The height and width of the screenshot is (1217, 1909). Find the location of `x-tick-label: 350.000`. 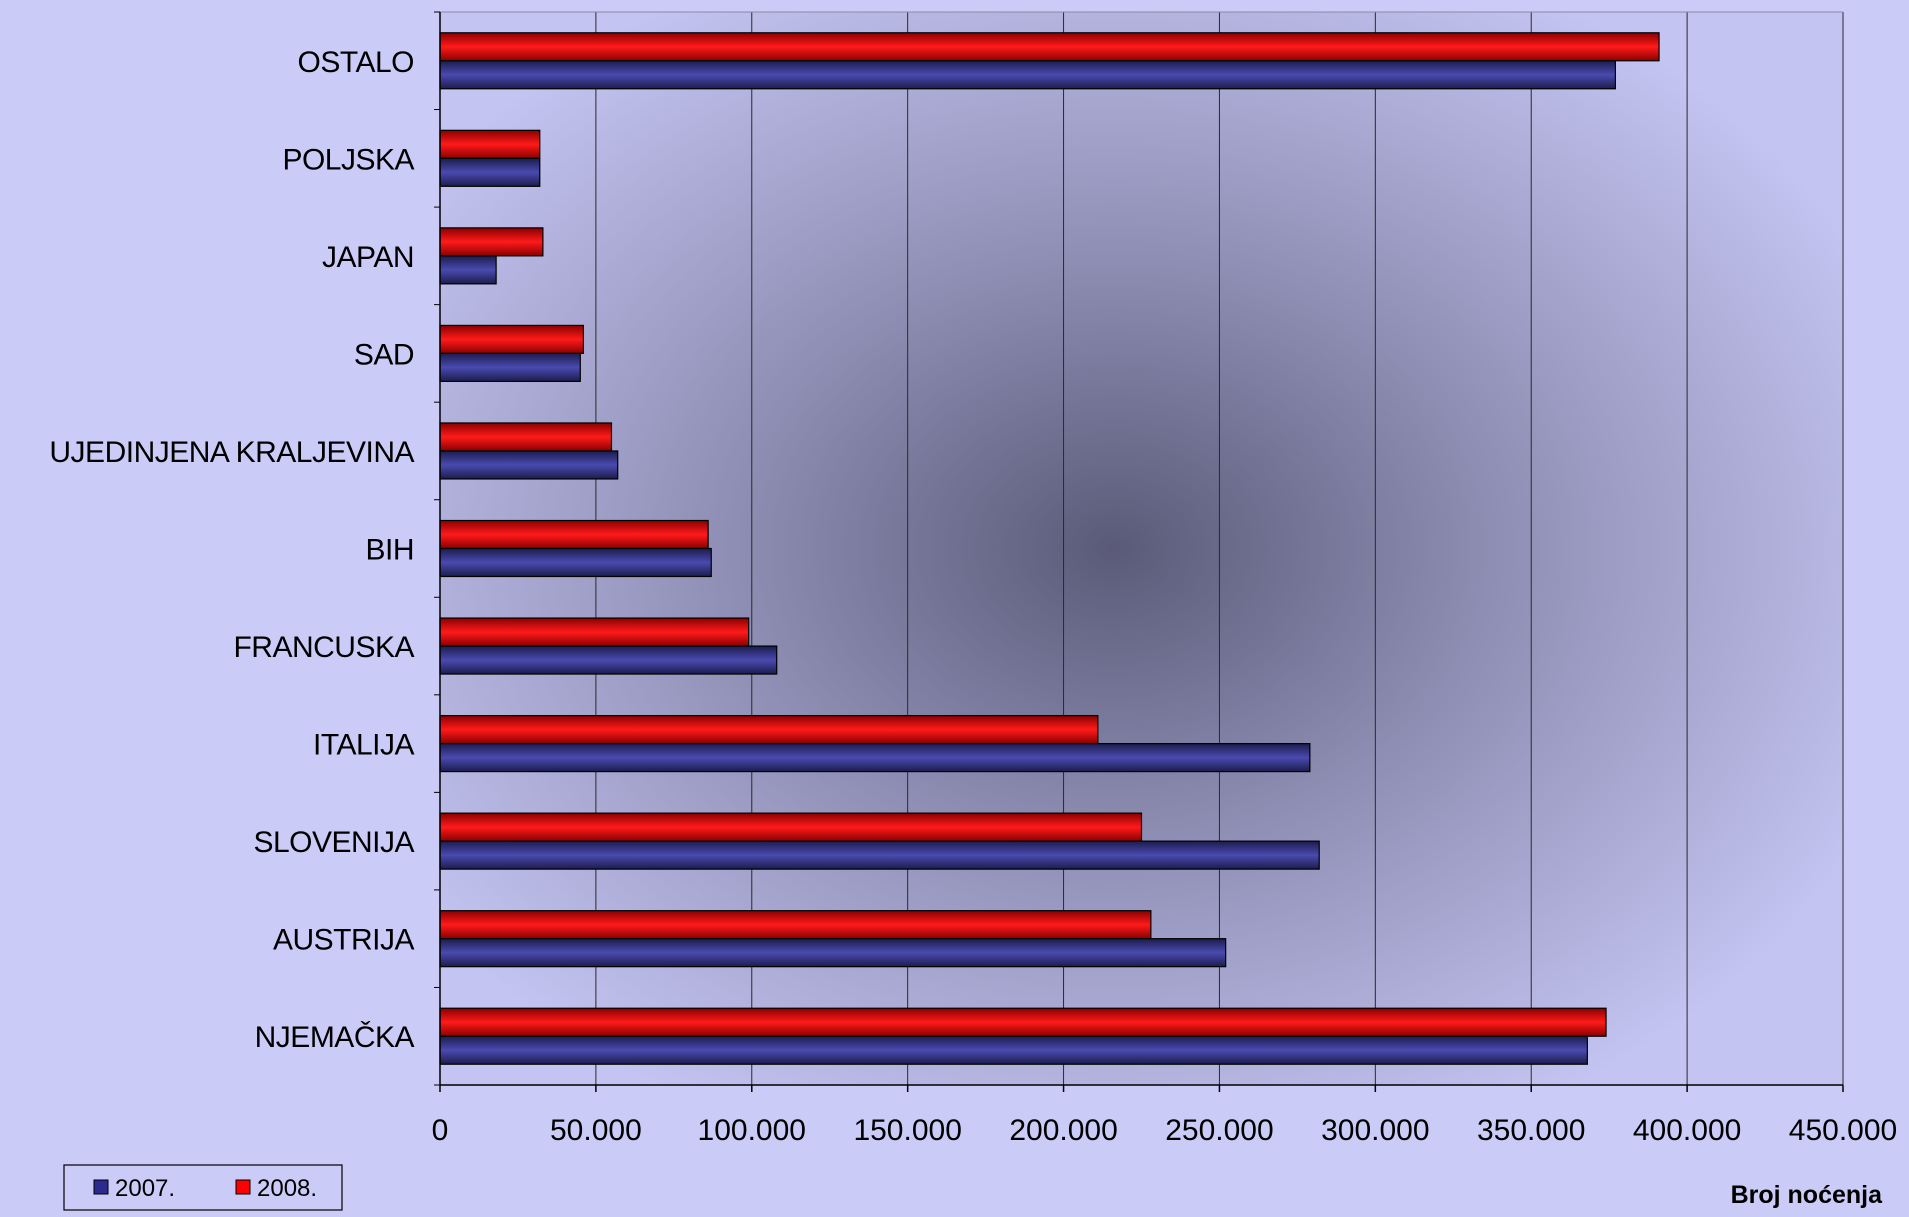

x-tick-label: 350.000 is located at coordinates (1531, 1130).